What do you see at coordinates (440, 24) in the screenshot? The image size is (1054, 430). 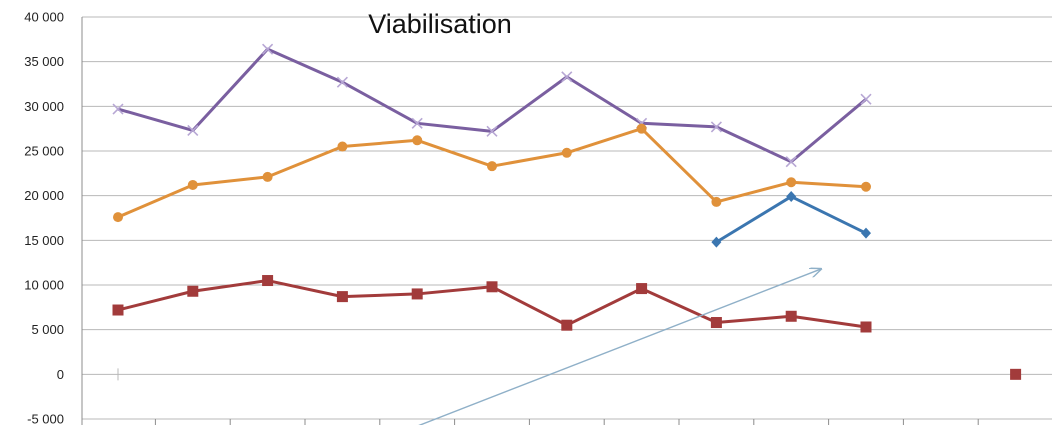 I see `chart-title: Viabilisation` at bounding box center [440, 24].